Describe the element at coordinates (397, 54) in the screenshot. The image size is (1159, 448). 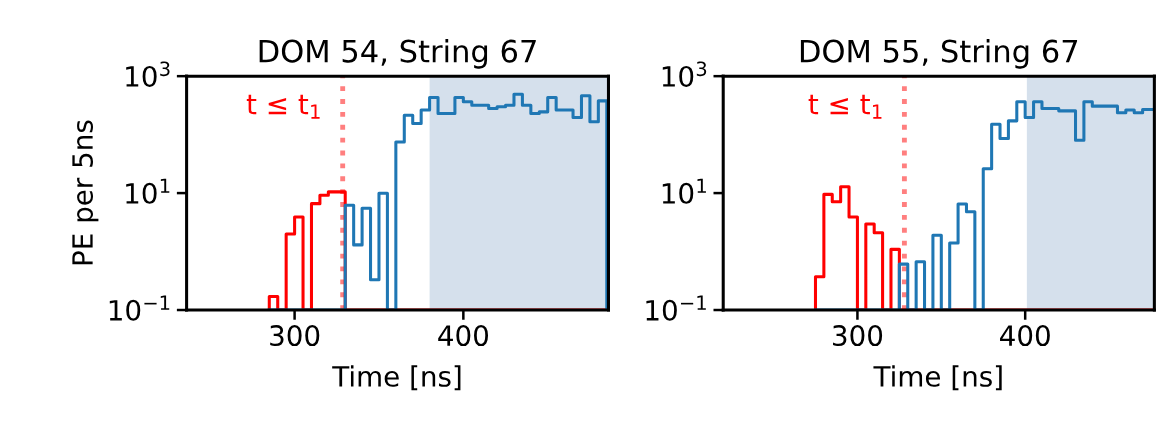
I see `chart-title: DOM 54, String 67` at that location.